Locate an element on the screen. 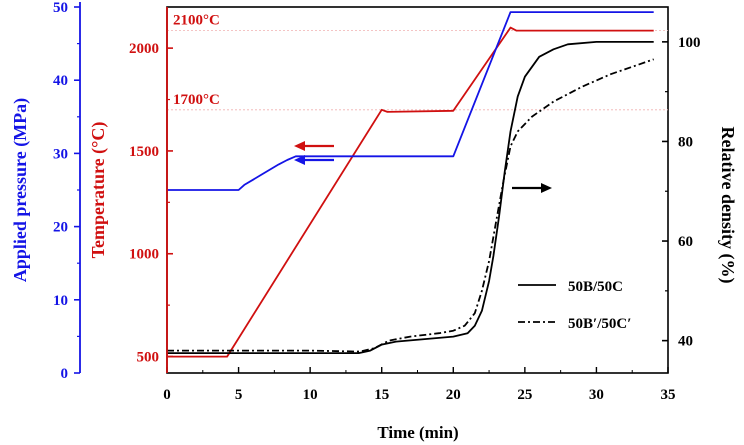 The height and width of the screenshot is (445, 744). pressure-axis-label: Applied pressure (MPa) is located at coordinates (20, 190).